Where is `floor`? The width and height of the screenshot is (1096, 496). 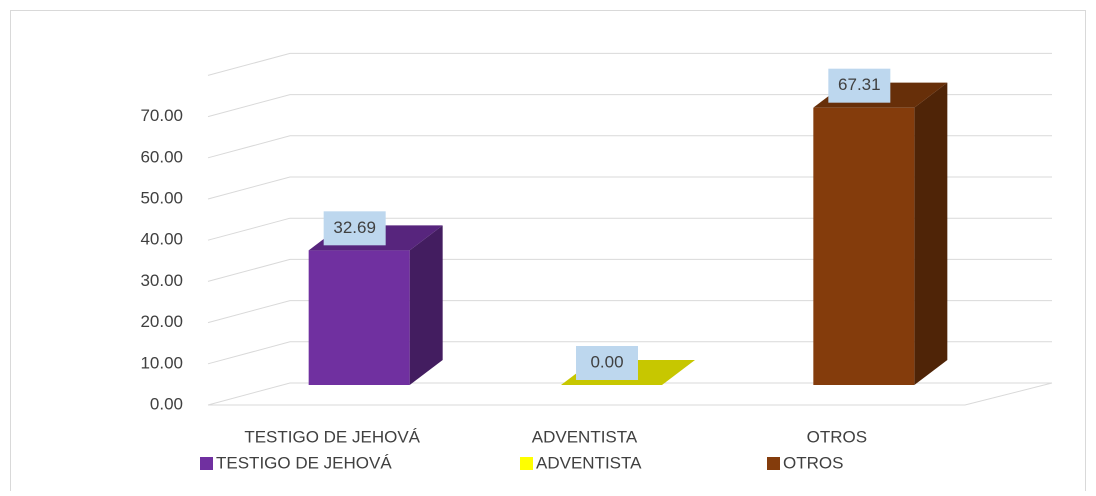 floor is located at coordinates (630, 394).